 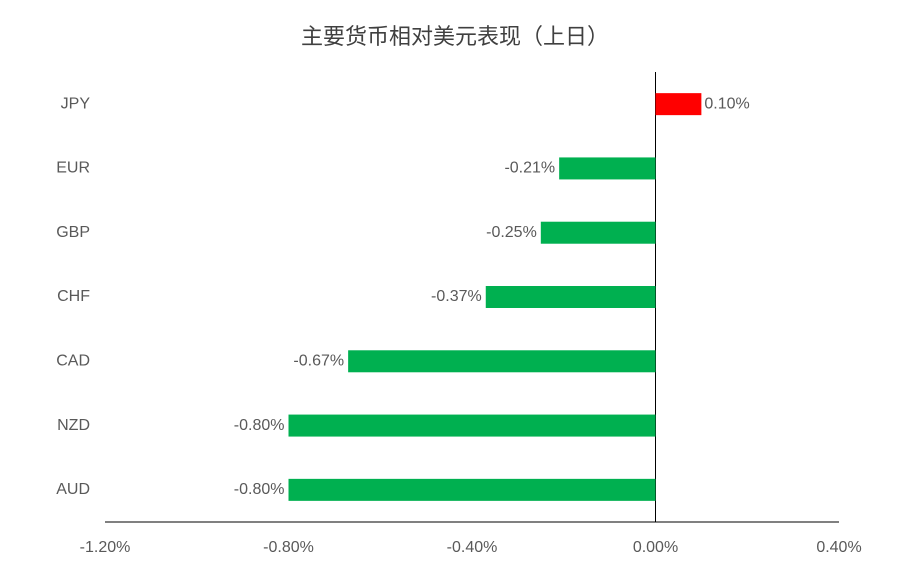 What do you see at coordinates (726, 103) in the screenshot?
I see `value-label: 0.10%` at bounding box center [726, 103].